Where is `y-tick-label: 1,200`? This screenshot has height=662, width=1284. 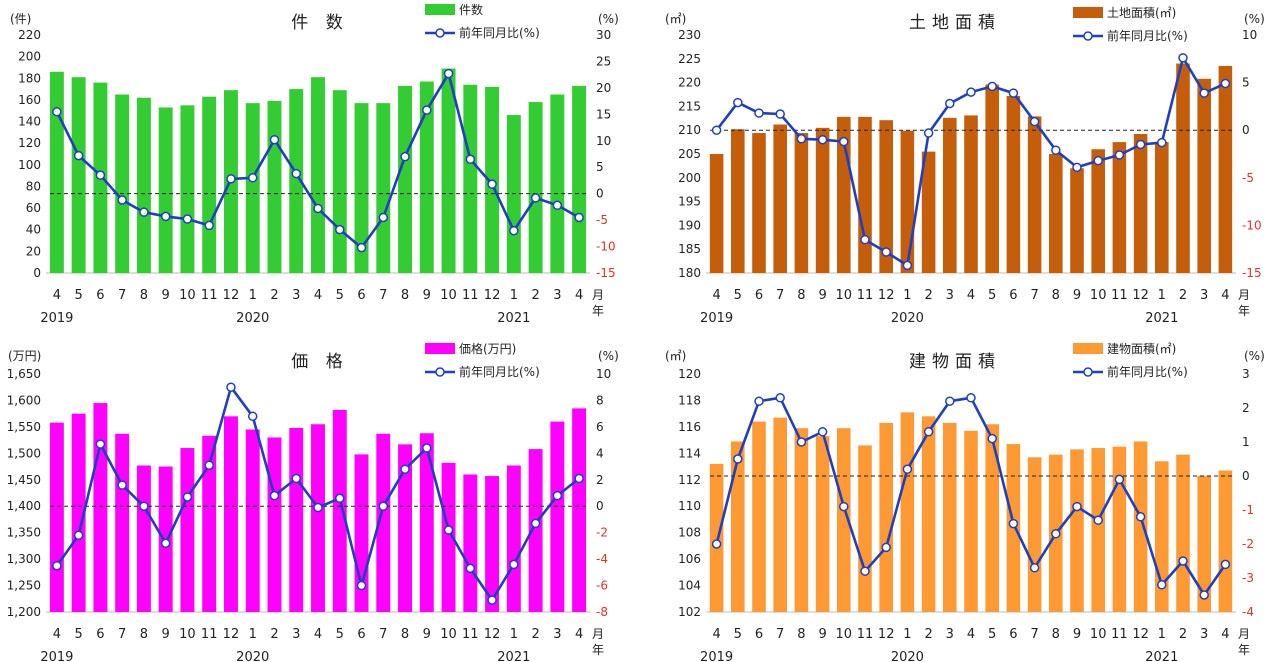 y-tick-label: 1,200 is located at coordinates (24, 612).